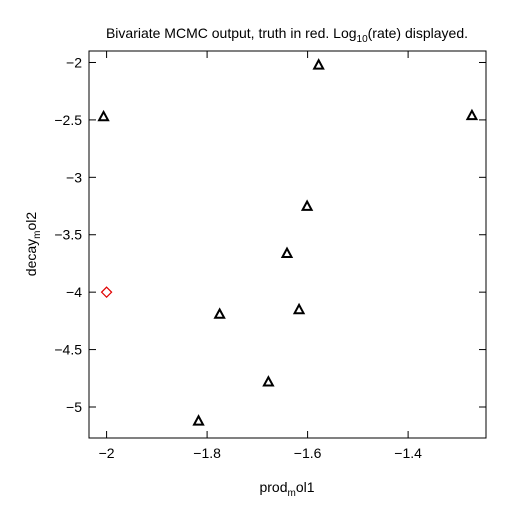 The image size is (512, 512). What do you see at coordinates (207, 453) in the screenshot?
I see `x-tick-label: −1.8` at bounding box center [207, 453].